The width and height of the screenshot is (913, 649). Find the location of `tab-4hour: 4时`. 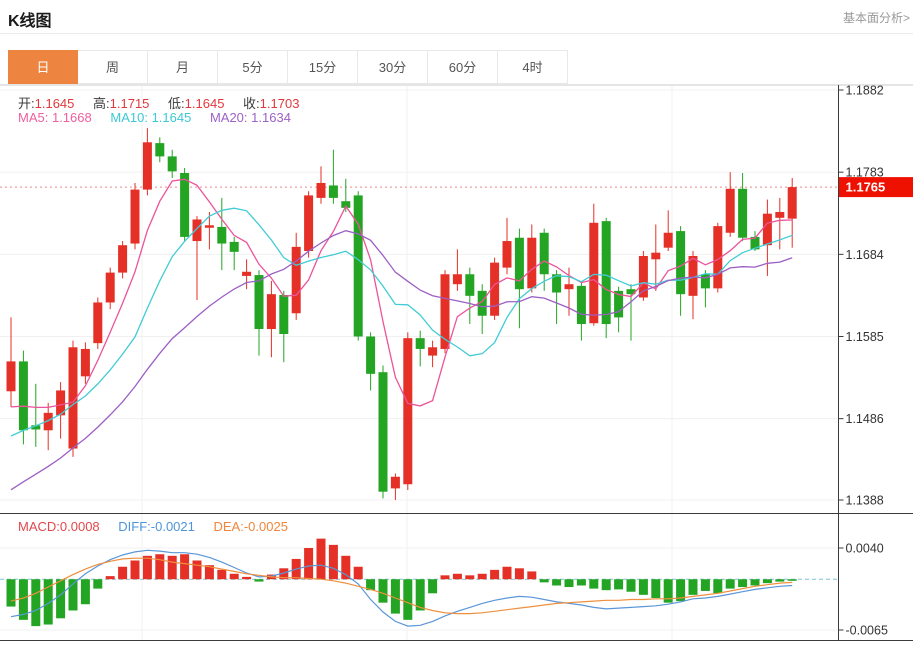

tab-4hour: 4时 is located at coordinates (533, 67).